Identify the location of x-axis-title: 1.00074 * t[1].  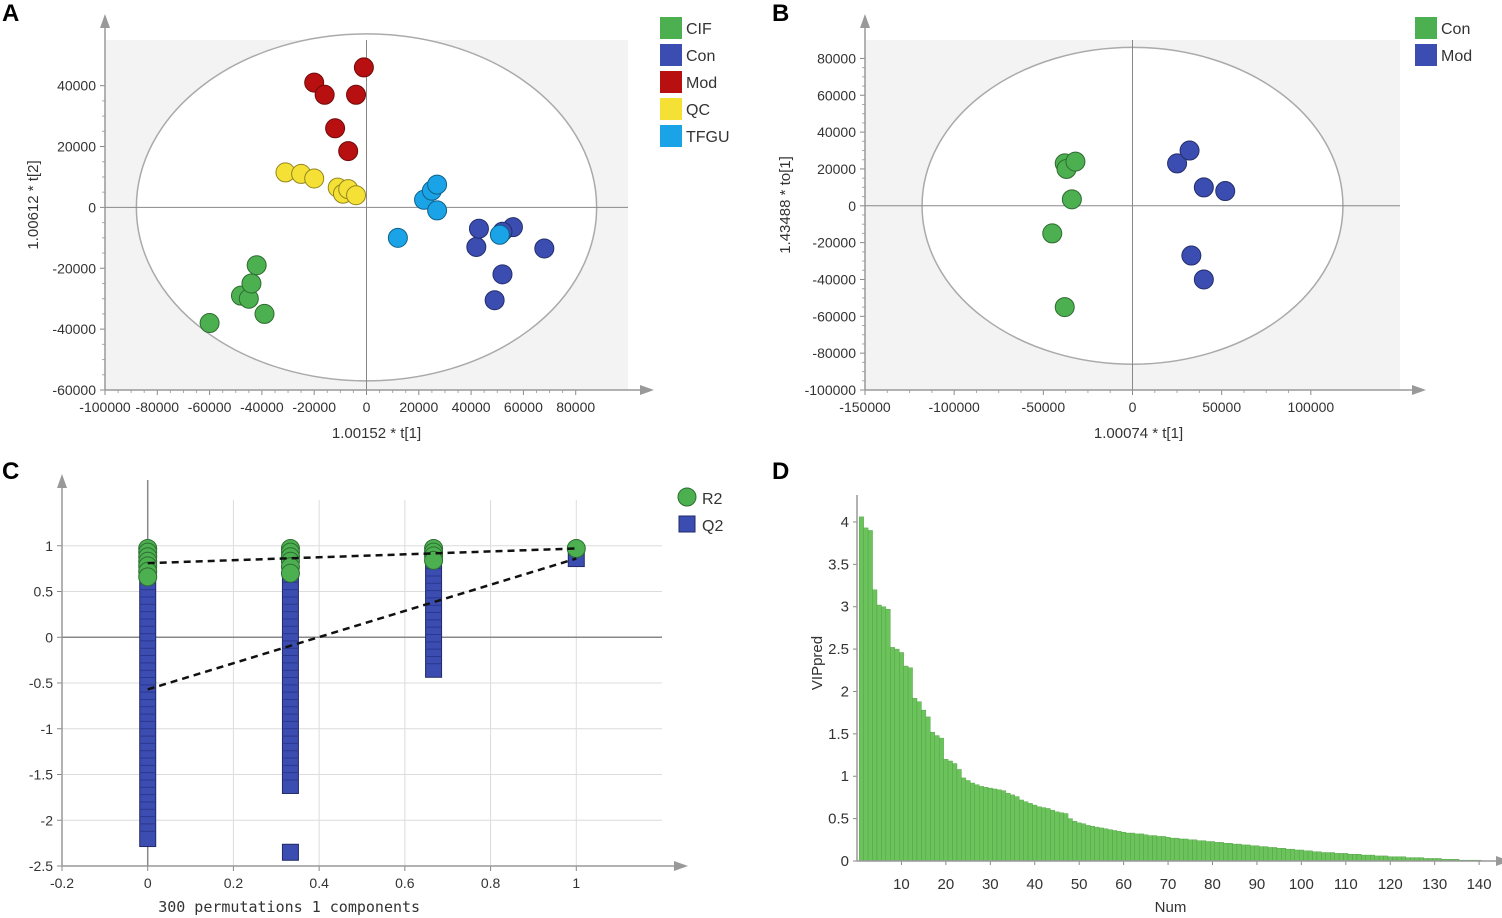
(1138, 433).